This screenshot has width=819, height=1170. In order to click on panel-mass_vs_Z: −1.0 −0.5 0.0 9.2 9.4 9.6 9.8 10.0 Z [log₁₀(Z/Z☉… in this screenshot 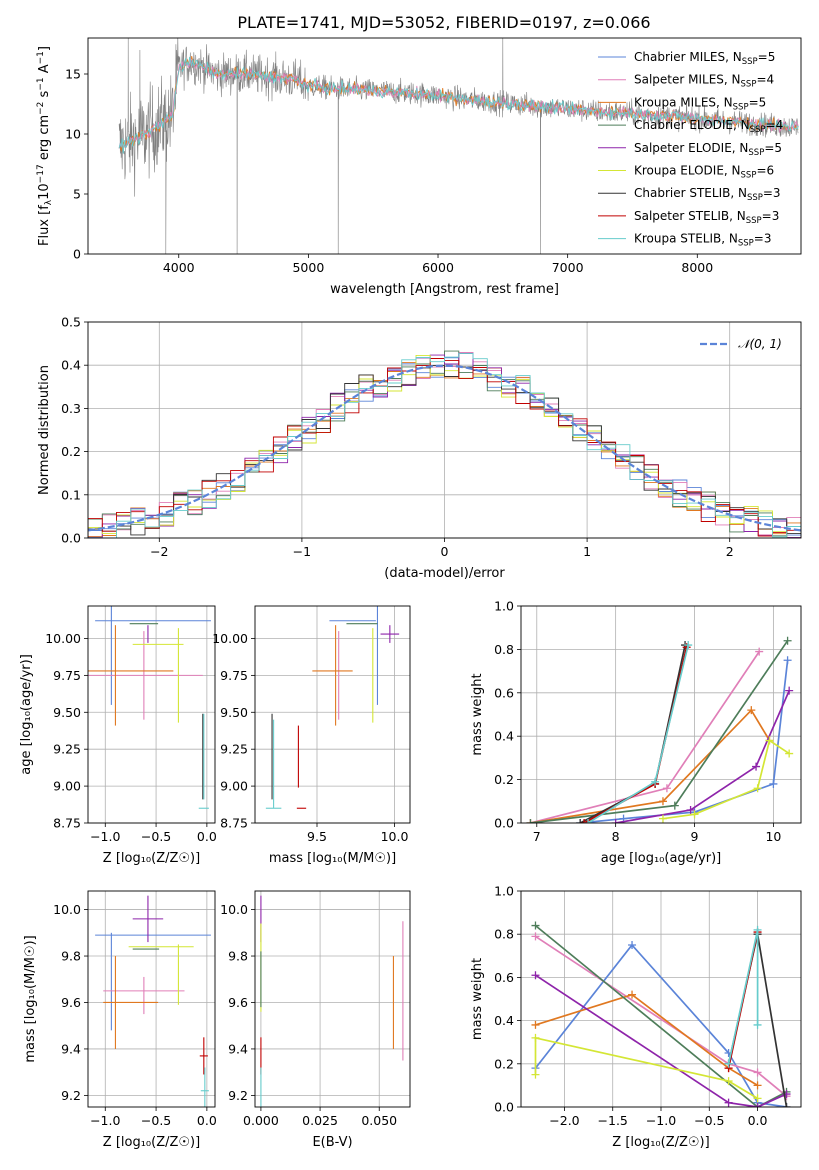, I will do `click(120, 1020)`.